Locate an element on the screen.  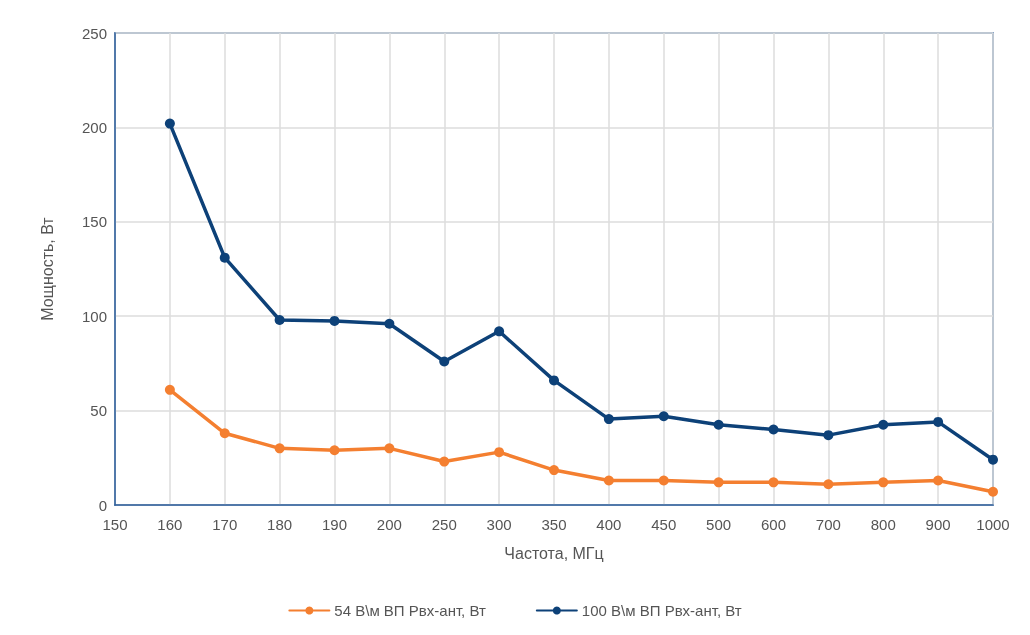
y-axis-title: Мощность, Вт is located at coordinates (47, 268).